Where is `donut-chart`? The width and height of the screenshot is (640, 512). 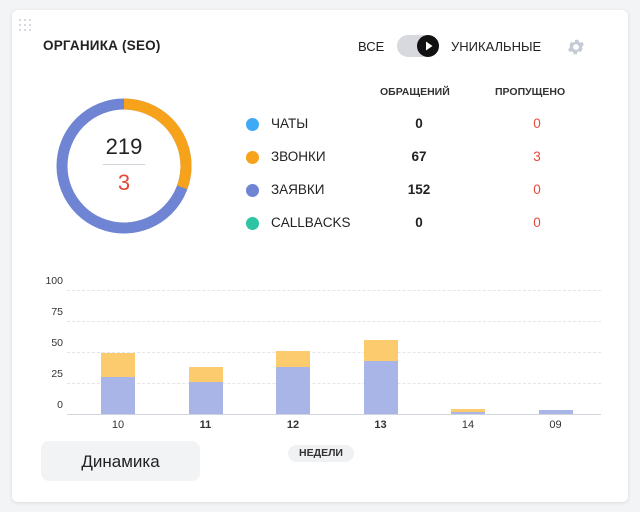
donut-chart is located at coordinates (124, 166).